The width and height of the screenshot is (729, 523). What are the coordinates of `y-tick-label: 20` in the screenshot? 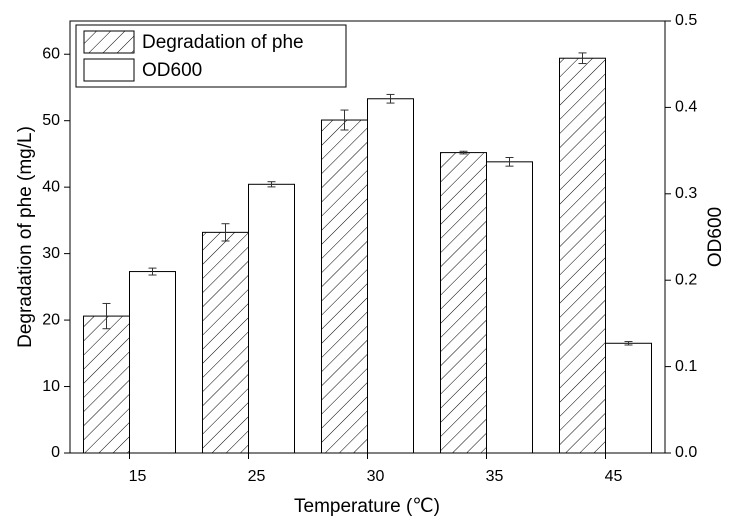 It's located at (51, 319).